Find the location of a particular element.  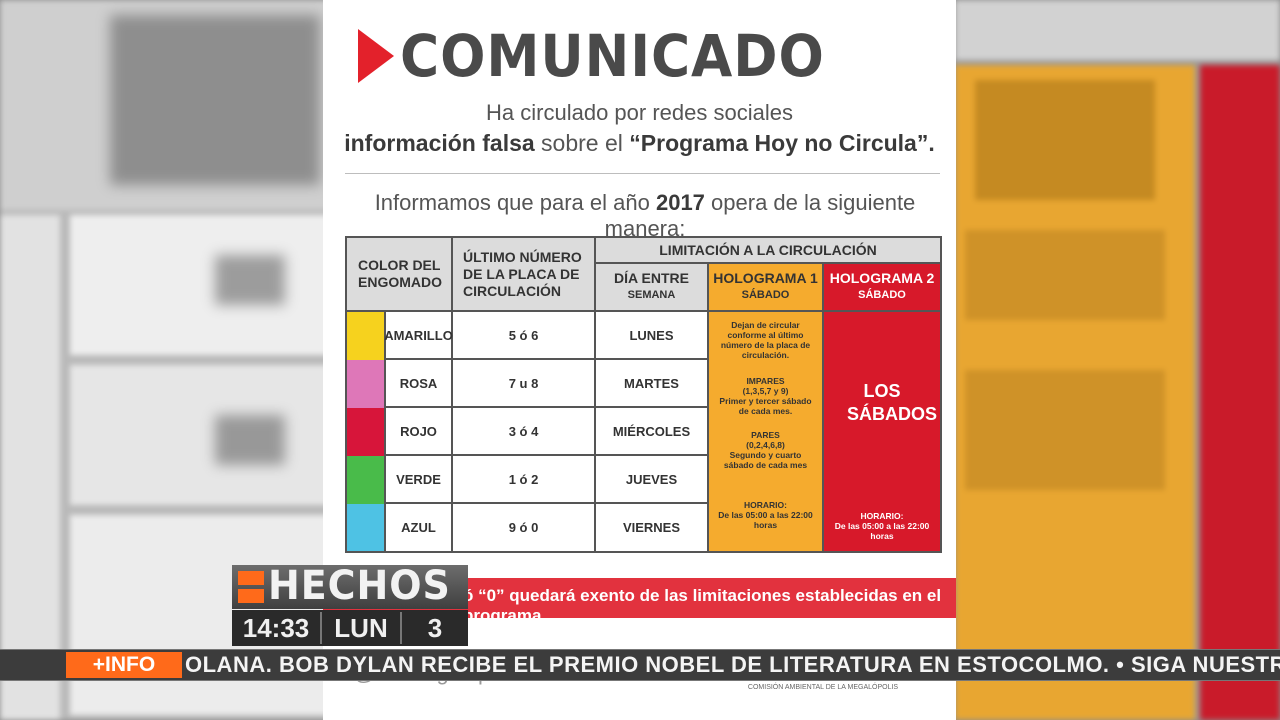

row-color-name: ROJO is located at coordinates (418, 432).